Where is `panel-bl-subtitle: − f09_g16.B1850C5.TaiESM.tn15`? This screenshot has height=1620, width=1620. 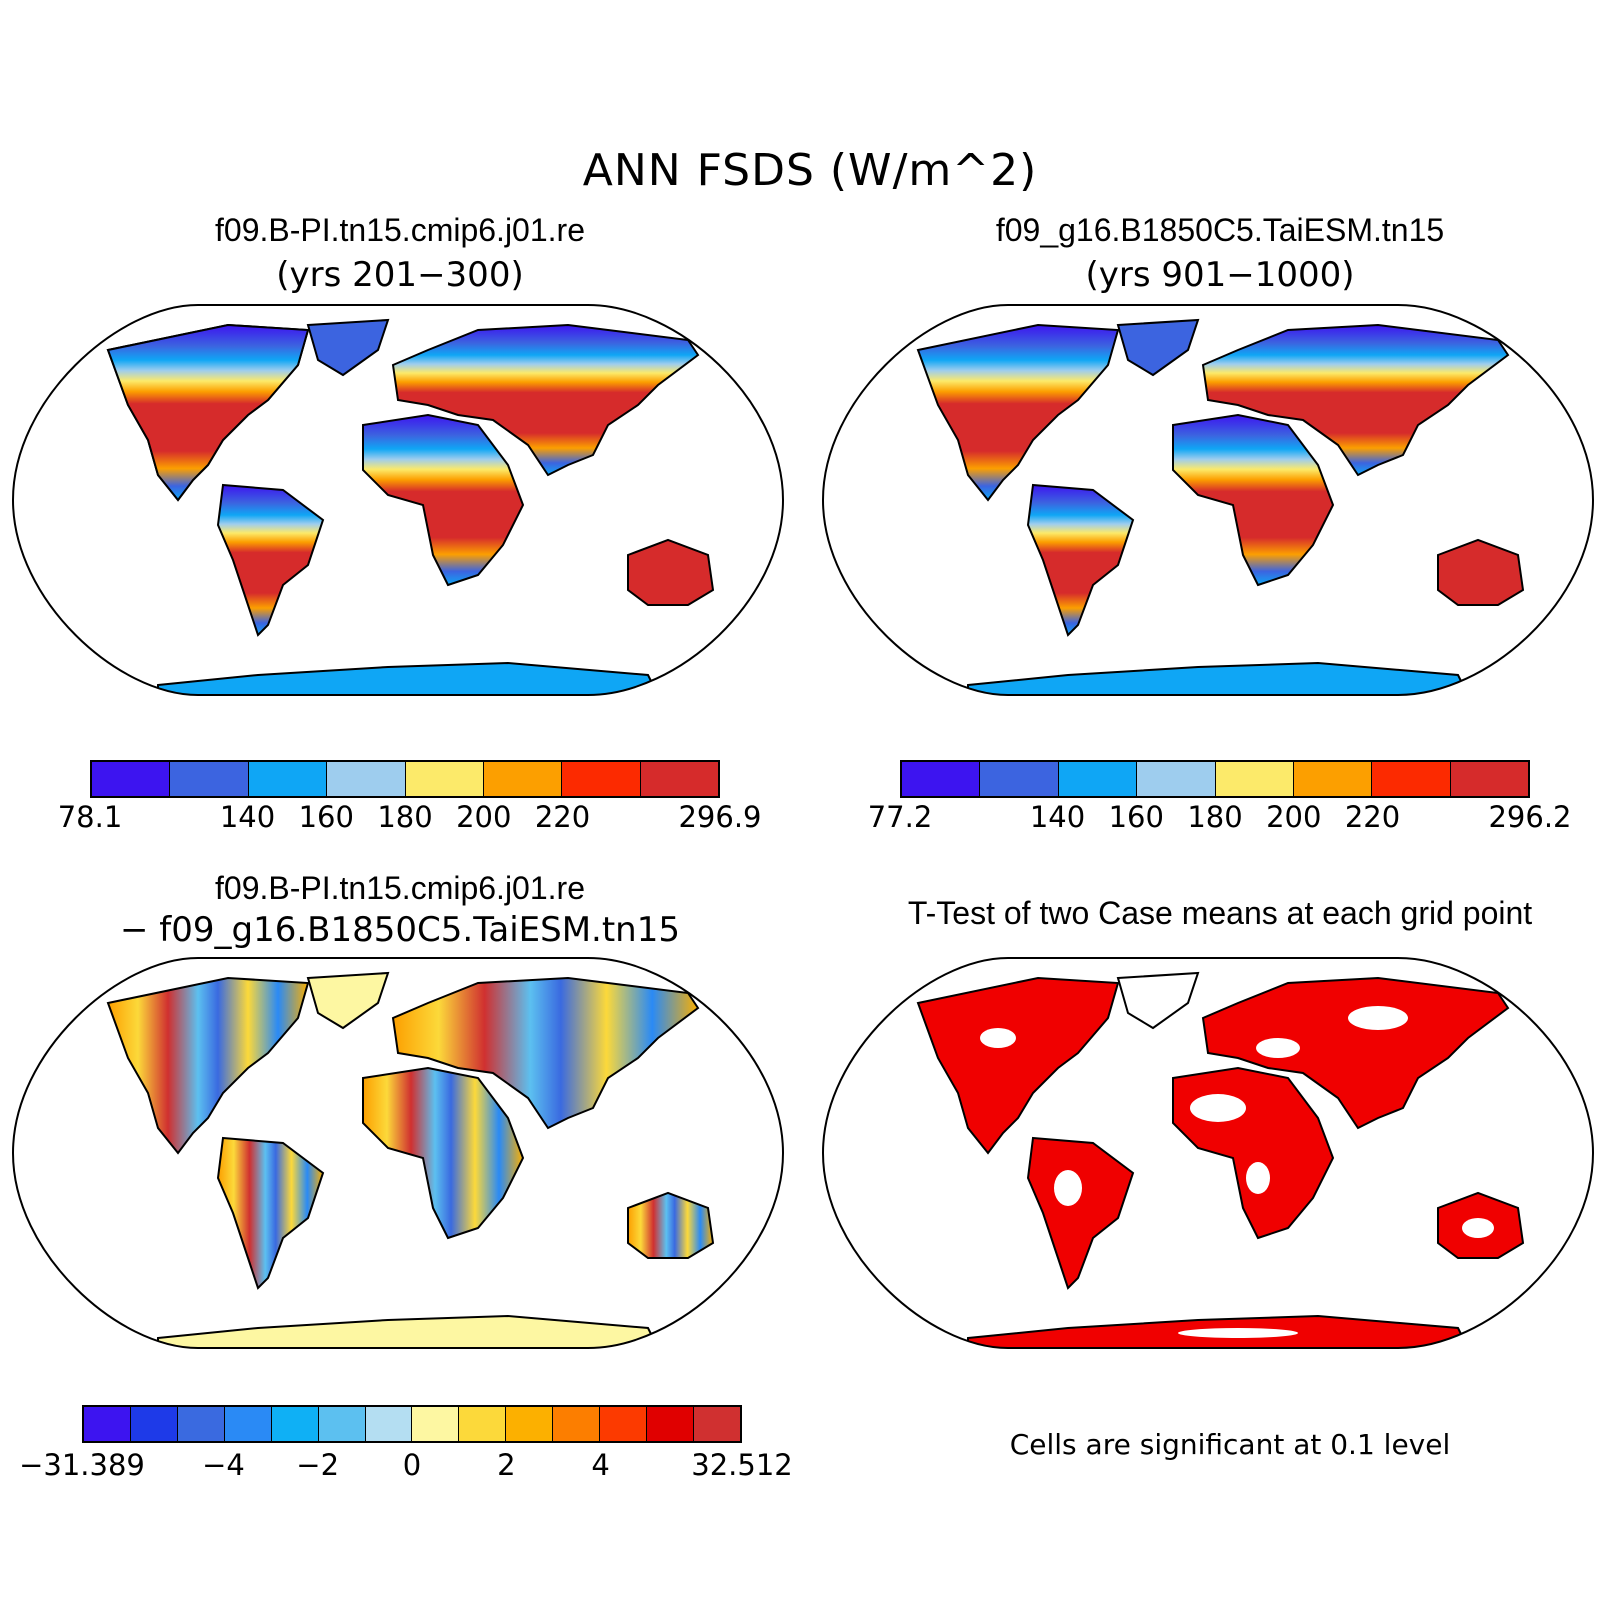
panel-bl-subtitle: − f09_g16.B1850C5.TaiESM.tn15 is located at coordinates (400, 930).